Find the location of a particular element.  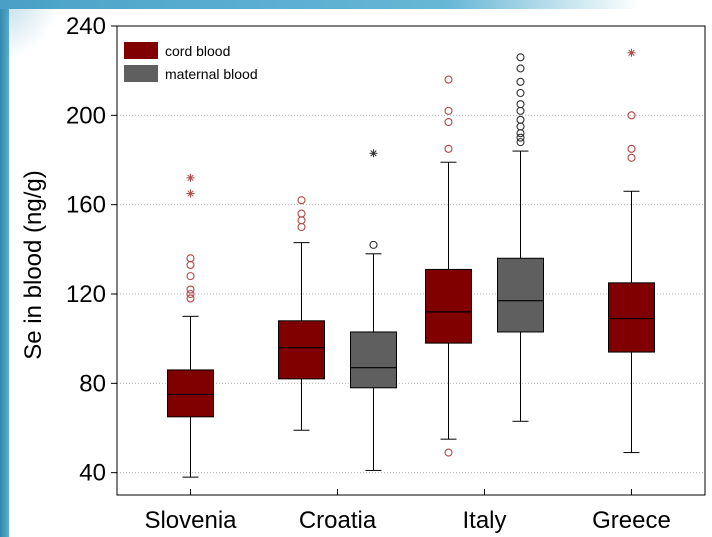

x-tick-label: Slovenia is located at coordinates (190, 520).